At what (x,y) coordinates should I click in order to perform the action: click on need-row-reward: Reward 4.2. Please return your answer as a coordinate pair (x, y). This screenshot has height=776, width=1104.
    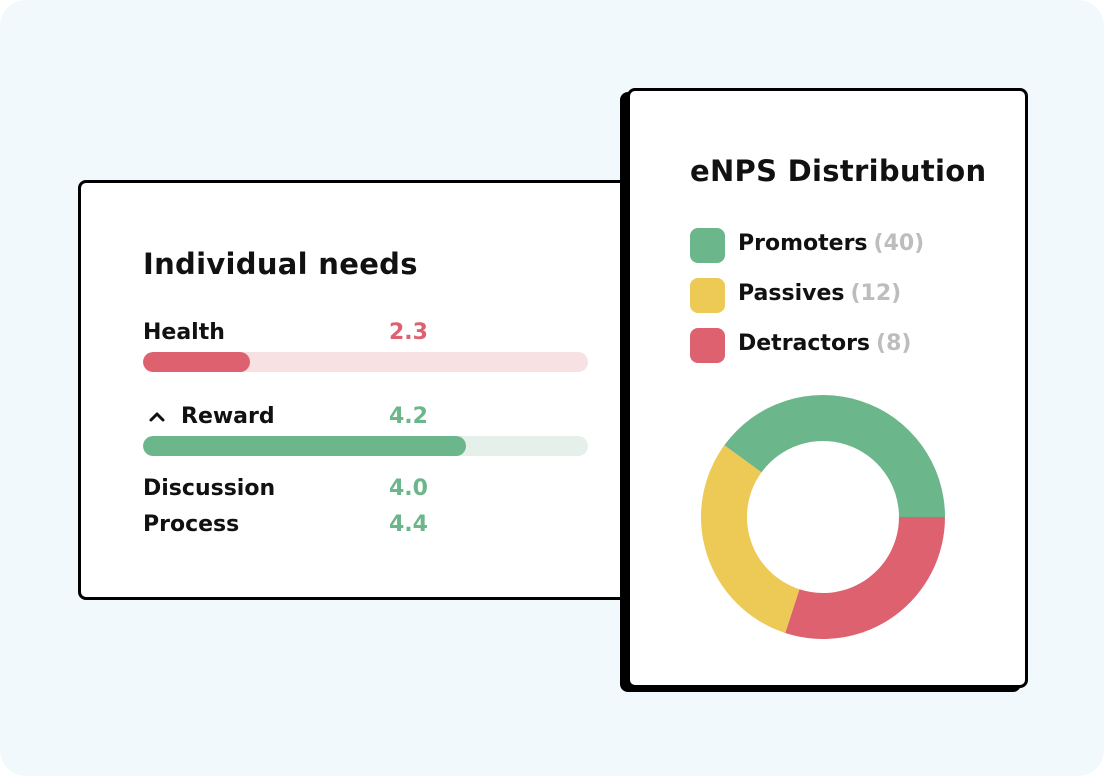
    Looking at the image, I should click on (293, 419).